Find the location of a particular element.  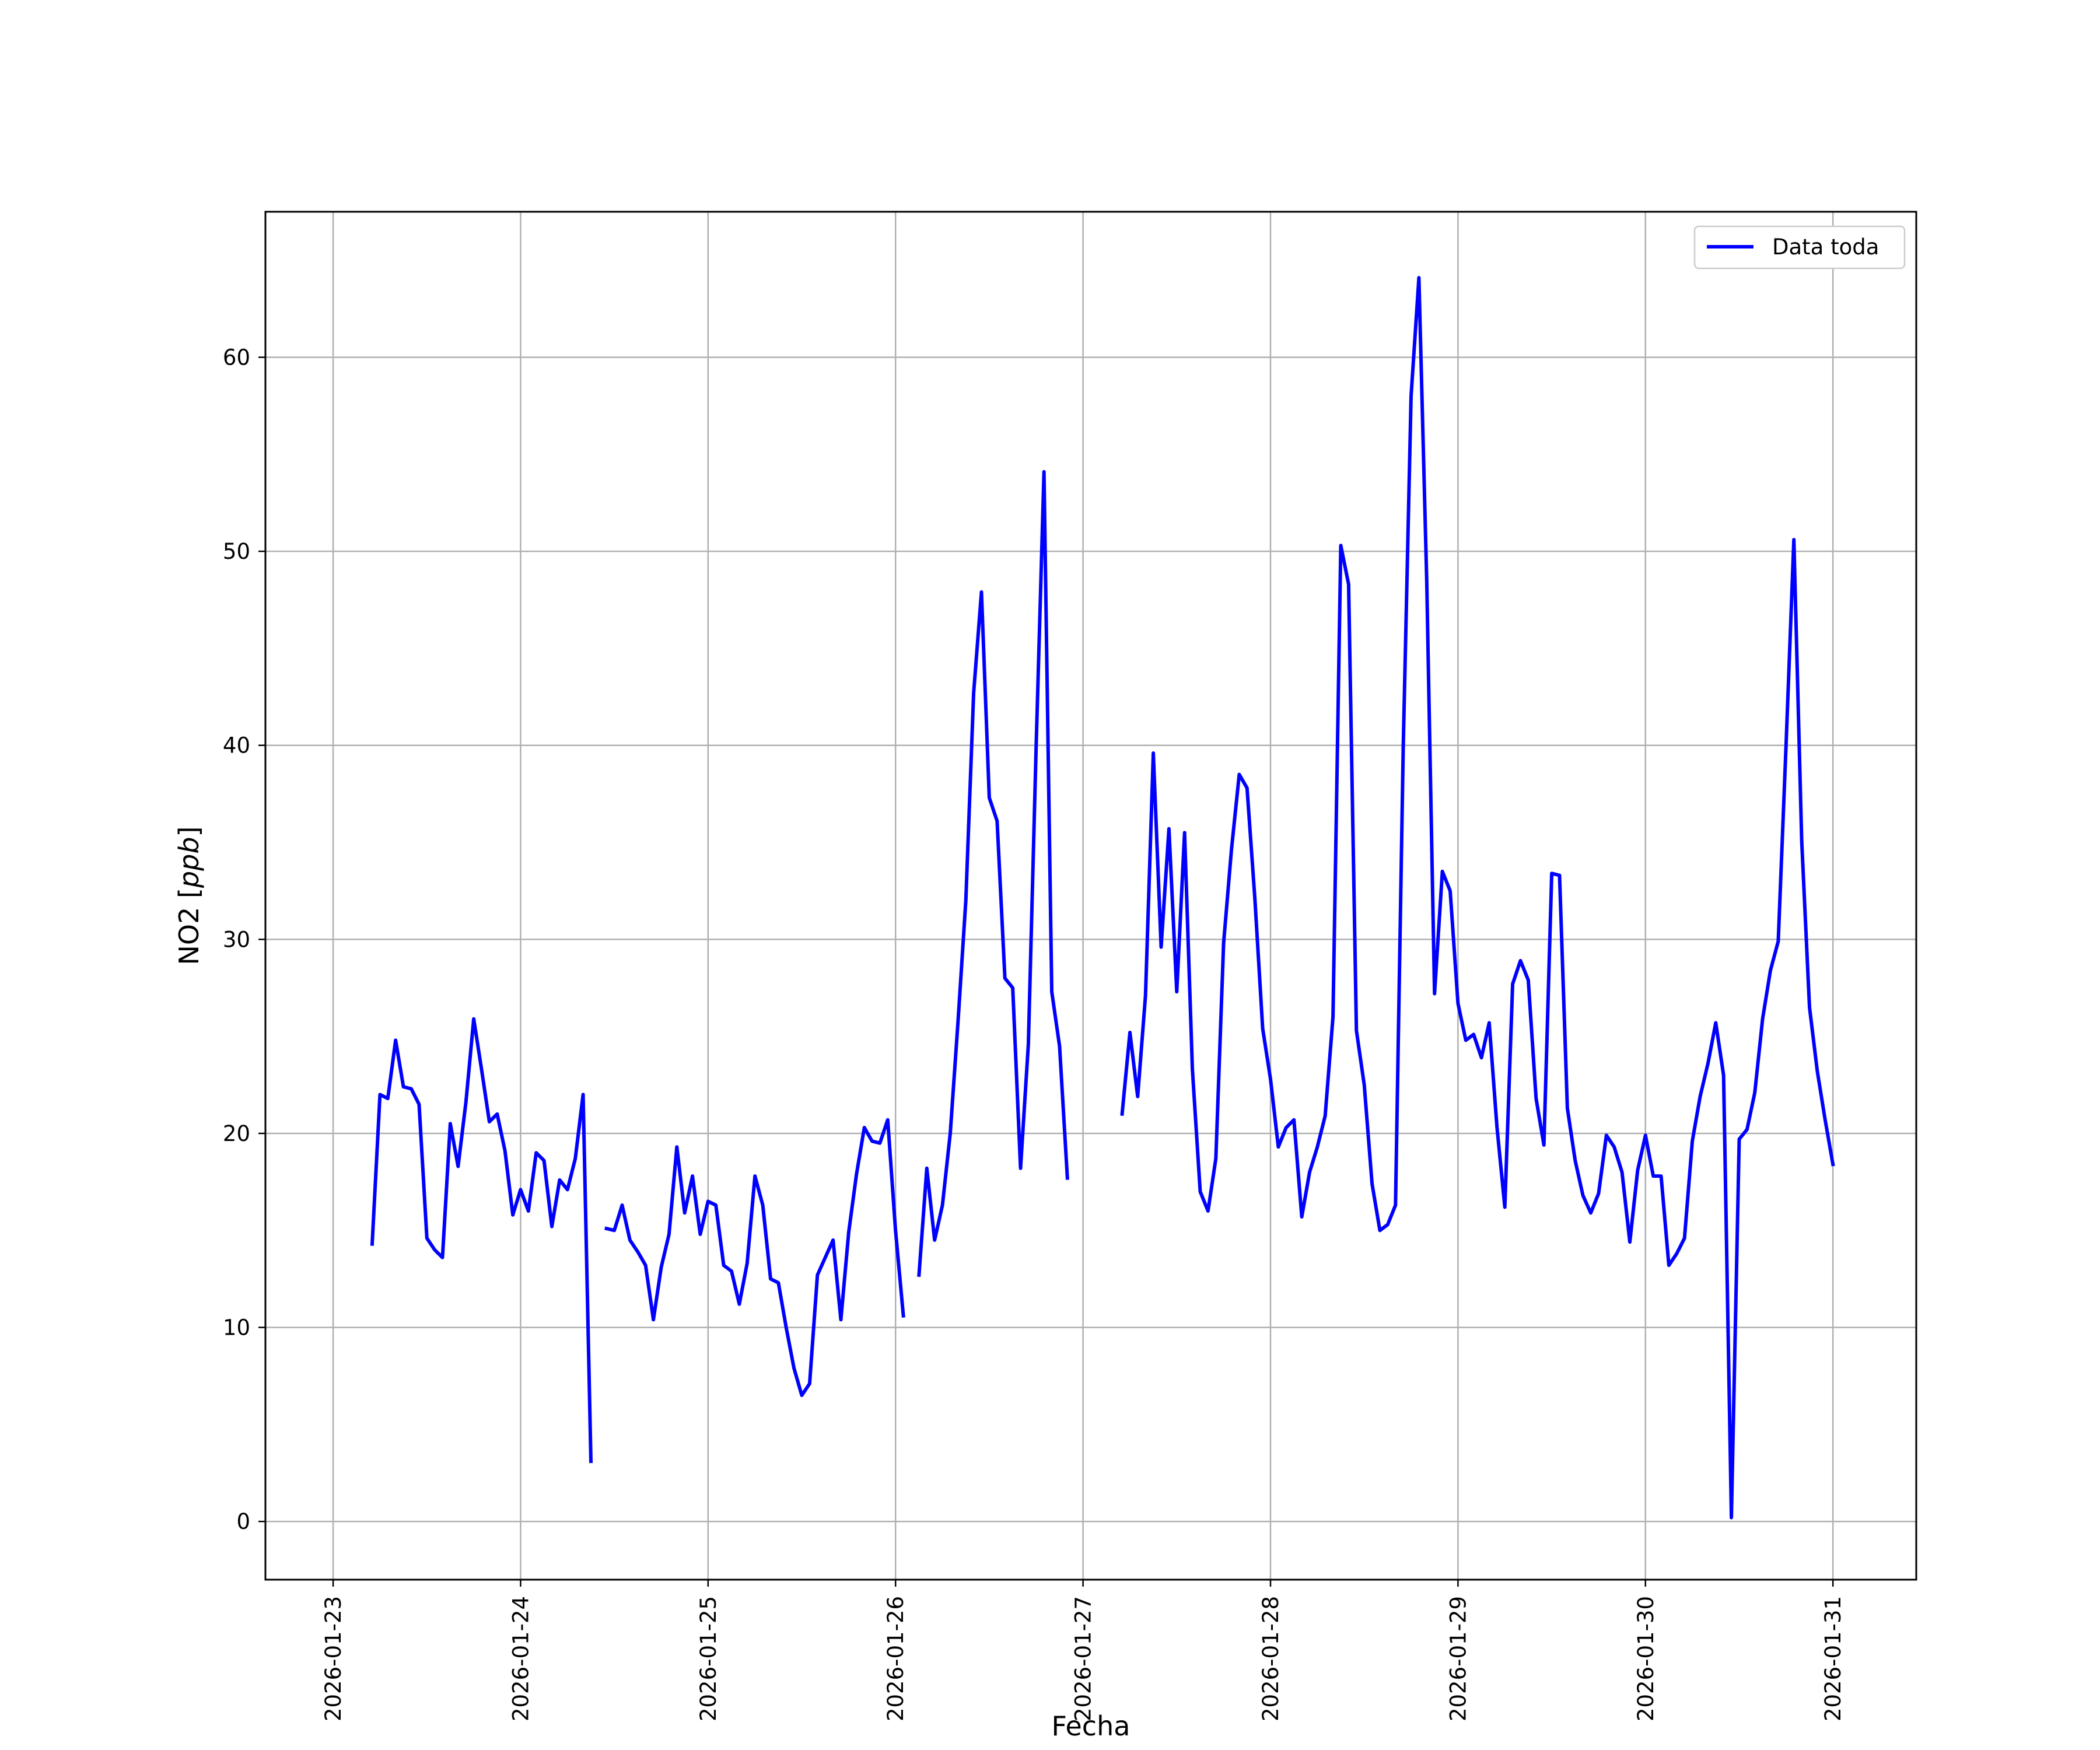

y-tick-label: 60 is located at coordinates (236, 357).